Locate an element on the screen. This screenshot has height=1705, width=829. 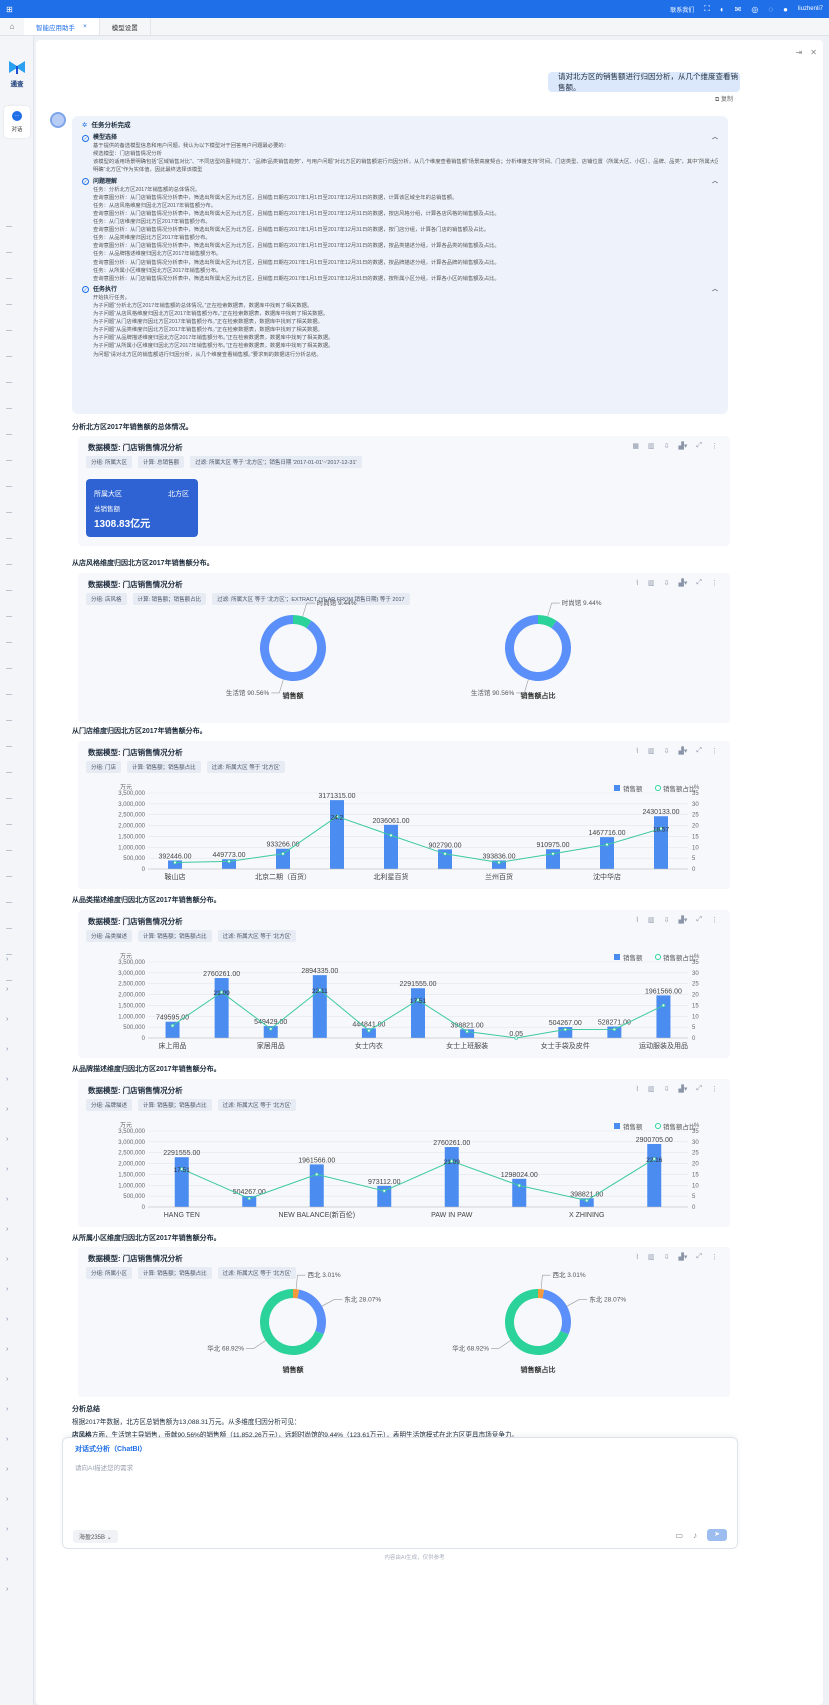
home-icon: ⌂ is located at coordinates (12, 26).